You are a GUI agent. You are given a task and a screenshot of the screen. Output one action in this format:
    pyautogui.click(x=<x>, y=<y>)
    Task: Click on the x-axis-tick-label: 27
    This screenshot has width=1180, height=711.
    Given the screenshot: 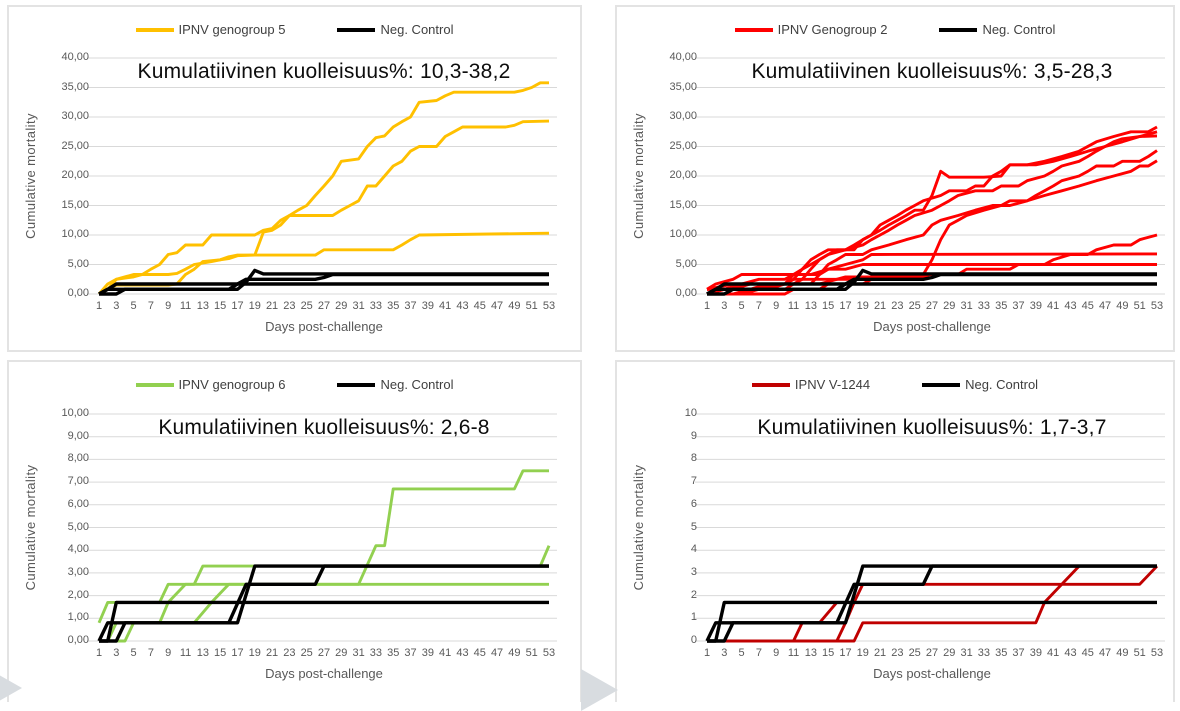 What is the action you would take?
    pyautogui.click(x=324, y=306)
    